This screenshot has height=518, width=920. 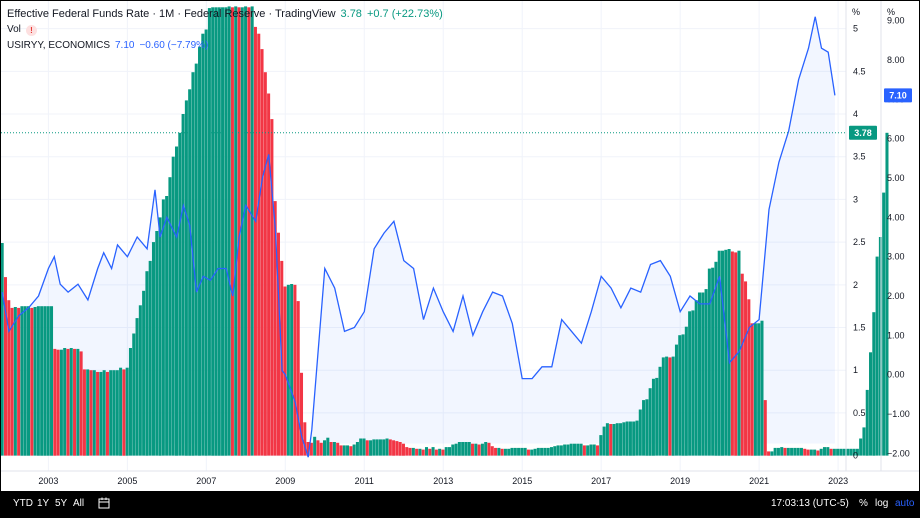 I want to click on time-tick-label: 2015, so click(x=522, y=481).